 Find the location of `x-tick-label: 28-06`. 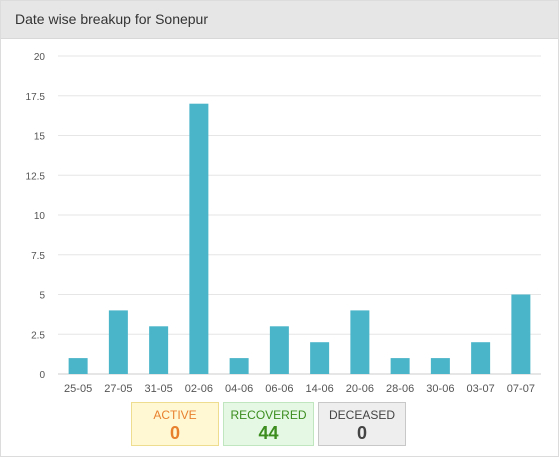

x-tick-label: 28-06 is located at coordinates (400, 389).